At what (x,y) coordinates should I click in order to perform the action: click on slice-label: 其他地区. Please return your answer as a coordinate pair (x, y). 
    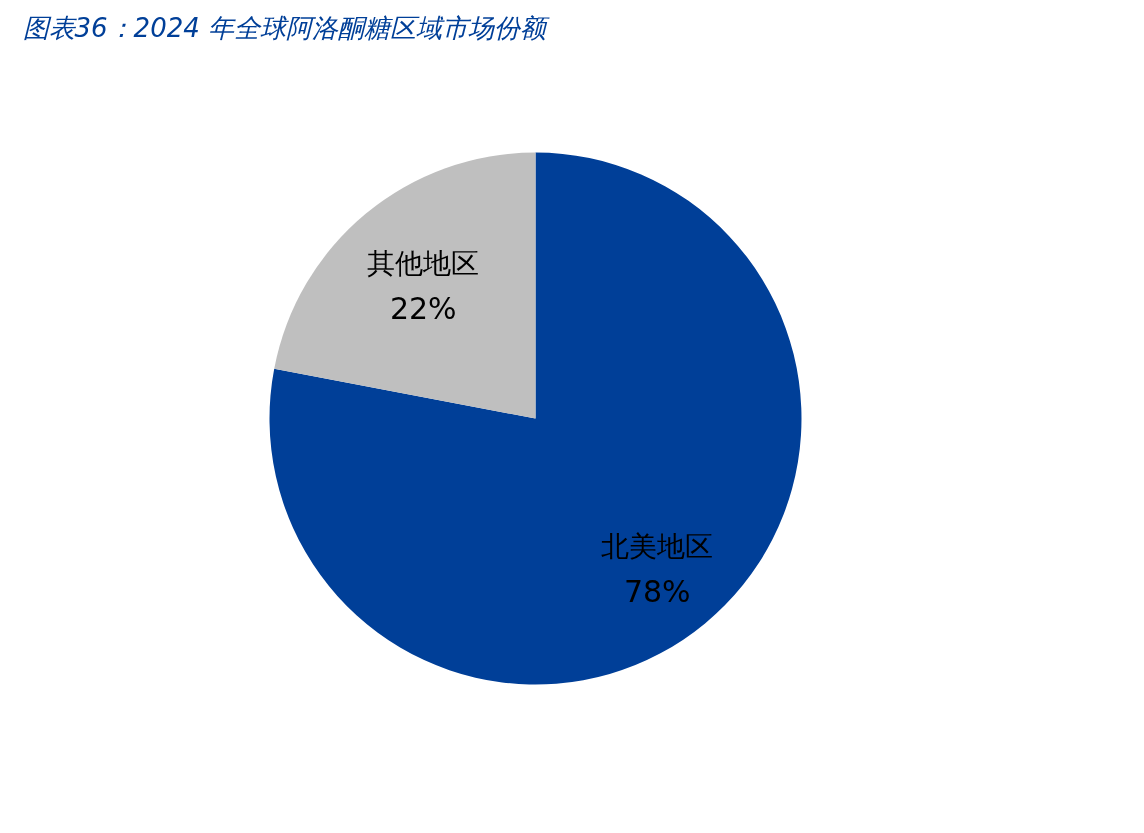
    Looking at the image, I should click on (423, 264).